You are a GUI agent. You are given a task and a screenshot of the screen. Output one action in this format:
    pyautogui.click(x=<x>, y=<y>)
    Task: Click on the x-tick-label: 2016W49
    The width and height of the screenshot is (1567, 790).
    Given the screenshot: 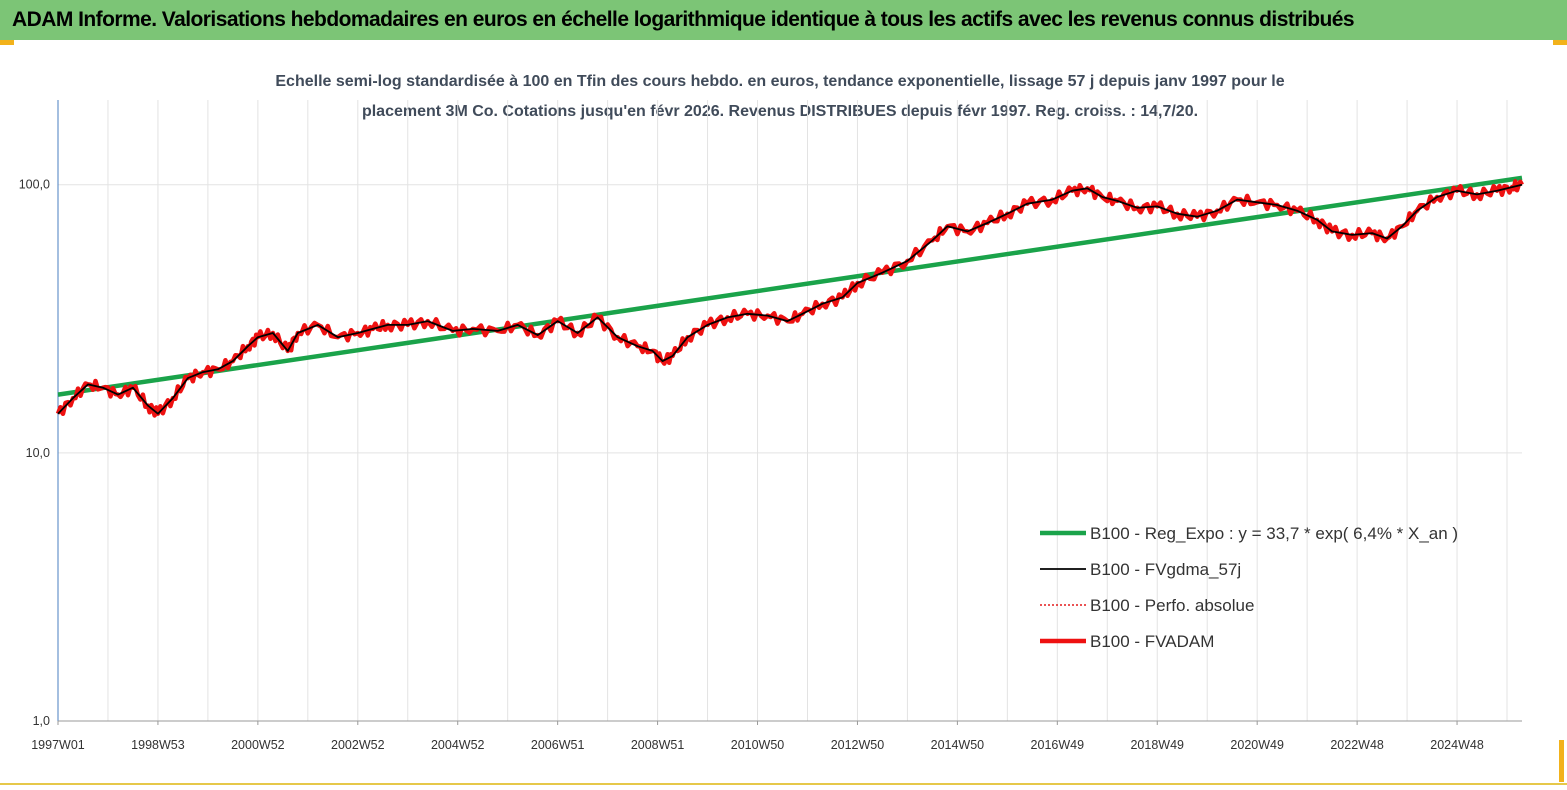 What is the action you would take?
    pyautogui.click(x=1058, y=745)
    